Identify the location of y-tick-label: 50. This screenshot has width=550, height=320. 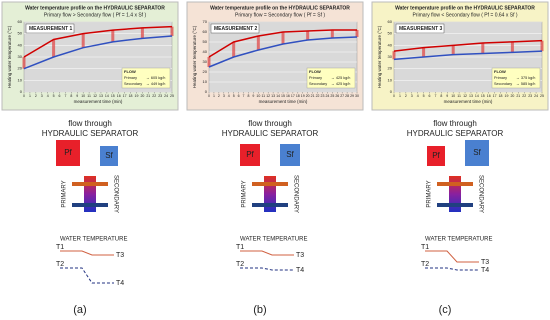
(205, 41).